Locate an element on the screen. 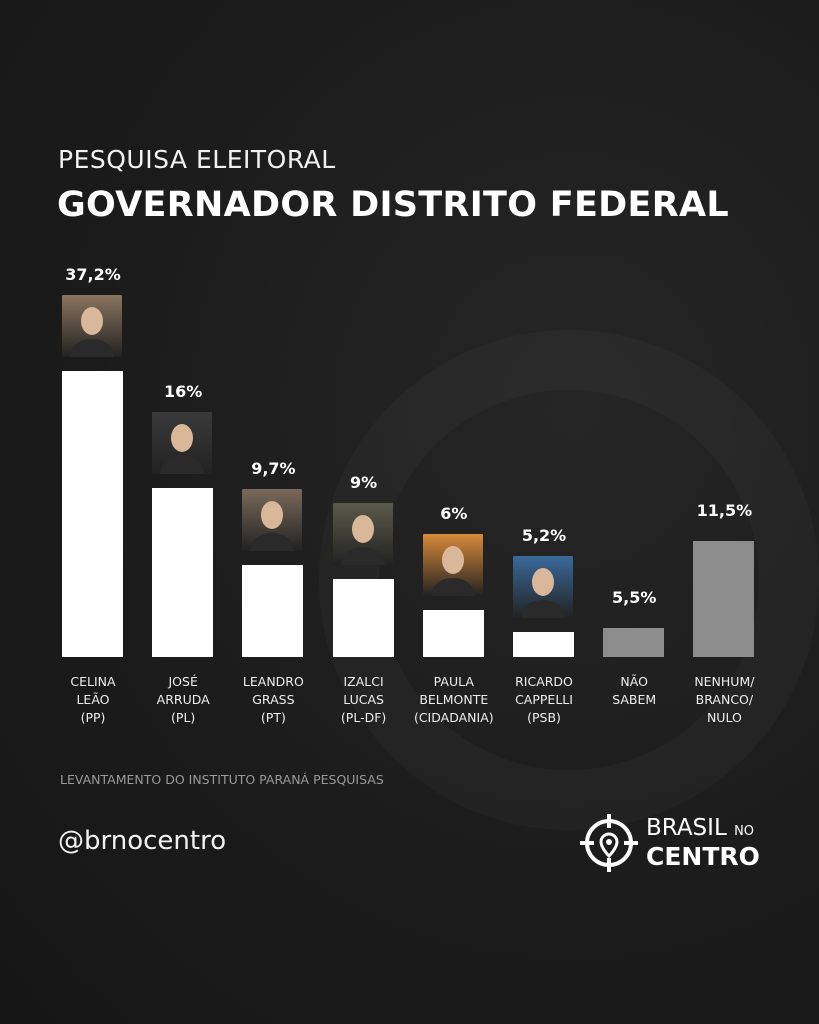  logo-text-no: NO is located at coordinates (744, 831).